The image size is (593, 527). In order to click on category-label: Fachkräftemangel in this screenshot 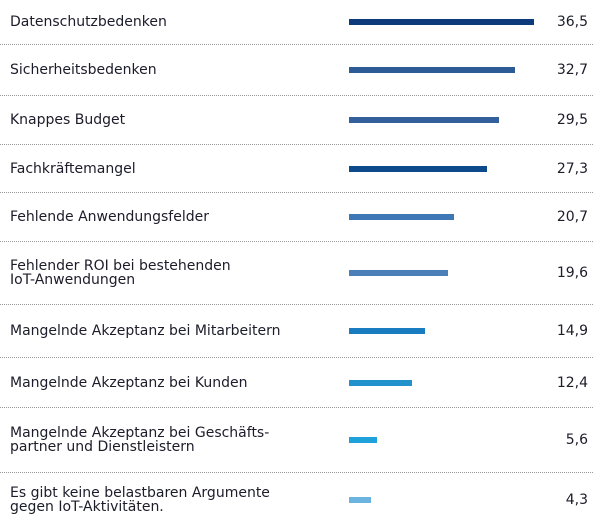, I will do `click(73, 168)`.